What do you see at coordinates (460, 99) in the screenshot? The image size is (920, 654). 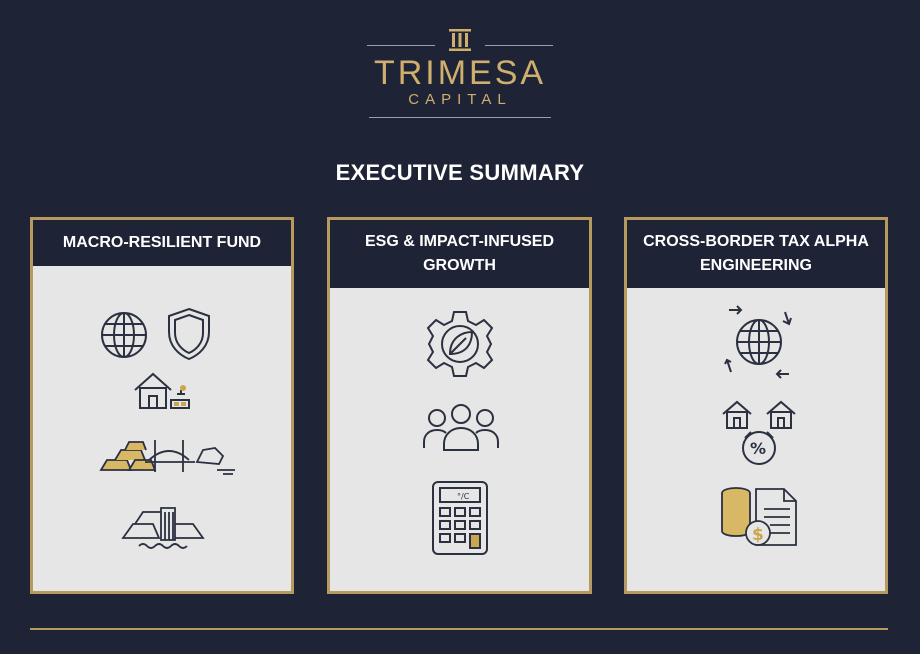 I see `logo-subname: CAPITAL` at bounding box center [460, 99].